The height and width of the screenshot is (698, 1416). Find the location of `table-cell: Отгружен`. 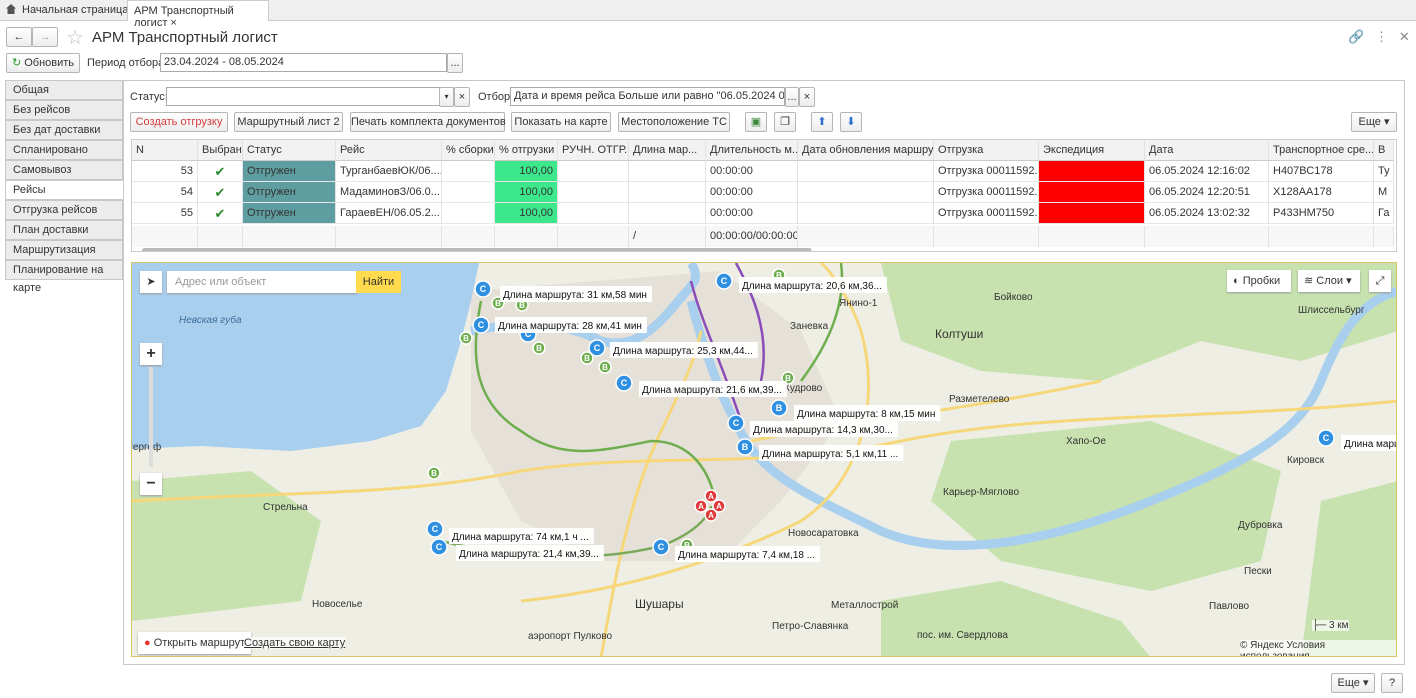

table-cell: Отгружен is located at coordinates (289, 192).